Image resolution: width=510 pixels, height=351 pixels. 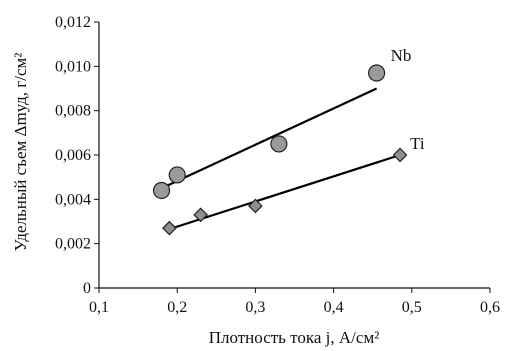 What do you see at coordinates (334, 307) in the screenshot?
I see `x-tick-label: 0,4` at bounding box center [334, 307].